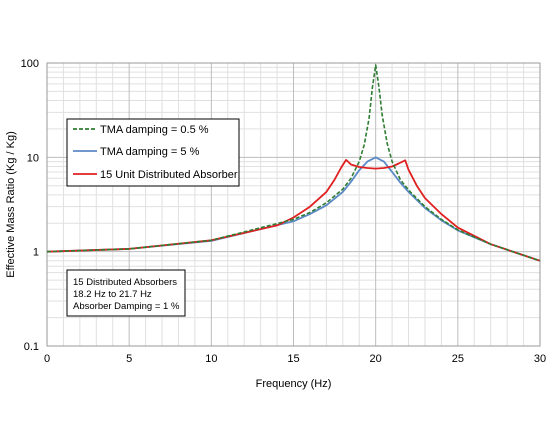  What do you see at coordinates (33, 158) in the screenshot?
I see `y-tick-label: 10` at bounding box center [33, 158].